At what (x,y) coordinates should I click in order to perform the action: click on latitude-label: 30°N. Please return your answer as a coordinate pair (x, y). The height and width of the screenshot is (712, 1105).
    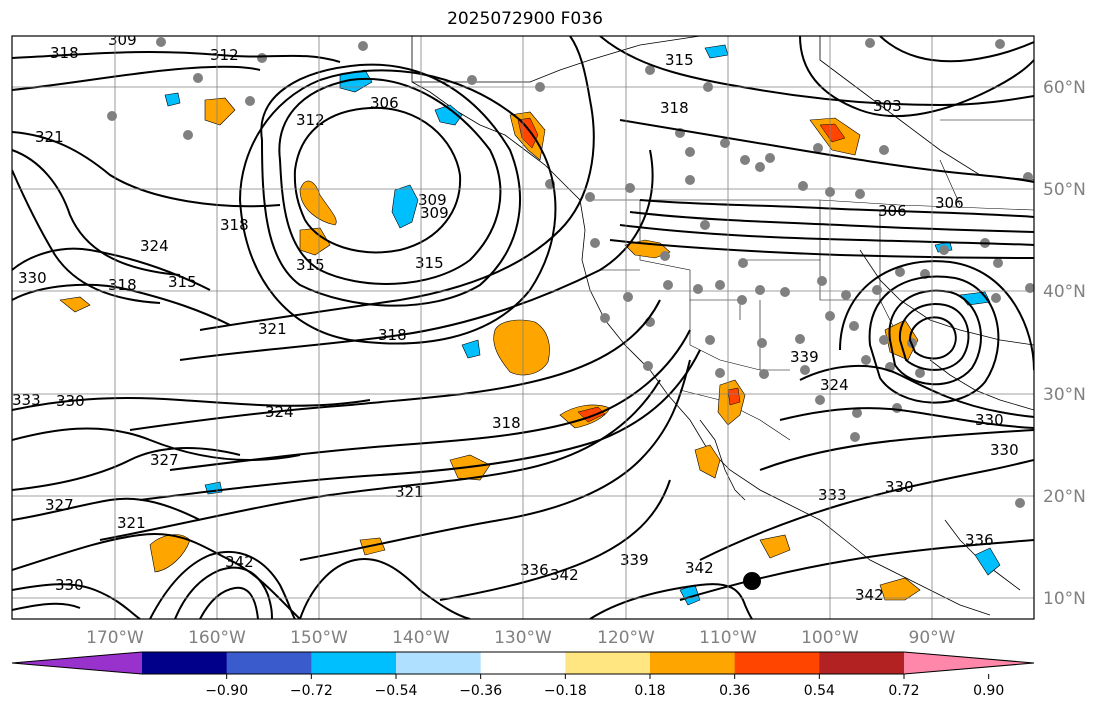
    Looking at the image, I should click on (1064, 395).